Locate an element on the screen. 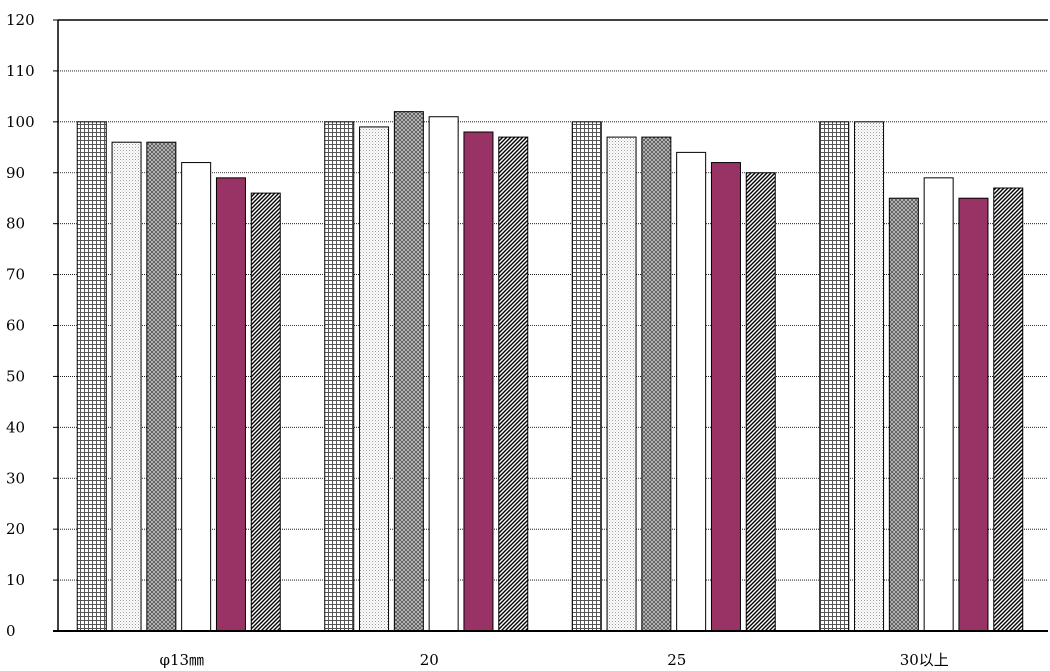 Image resolution: width=1050 pixels, height=671 pixels. x-category-label: 20 is located at coordinates (429, 660).